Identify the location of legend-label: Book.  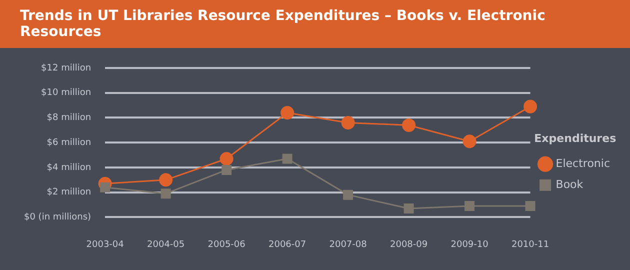
(570, 184).